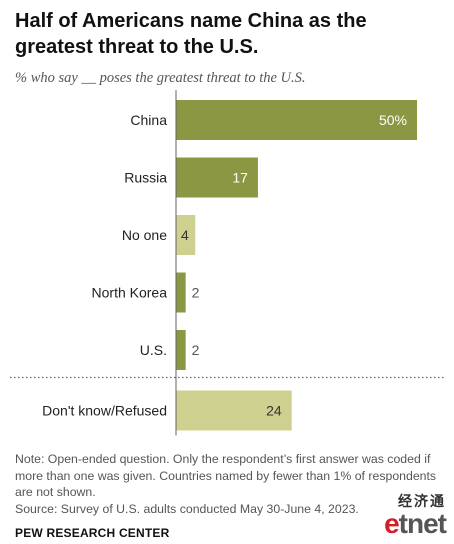 Image resolution: width=454 pixels, height=544 pixels. What do you see at coordinates (130, 293) in the screenshot?
I see `category-label-north-korea: North Korea` at bounding box center [130, 293].